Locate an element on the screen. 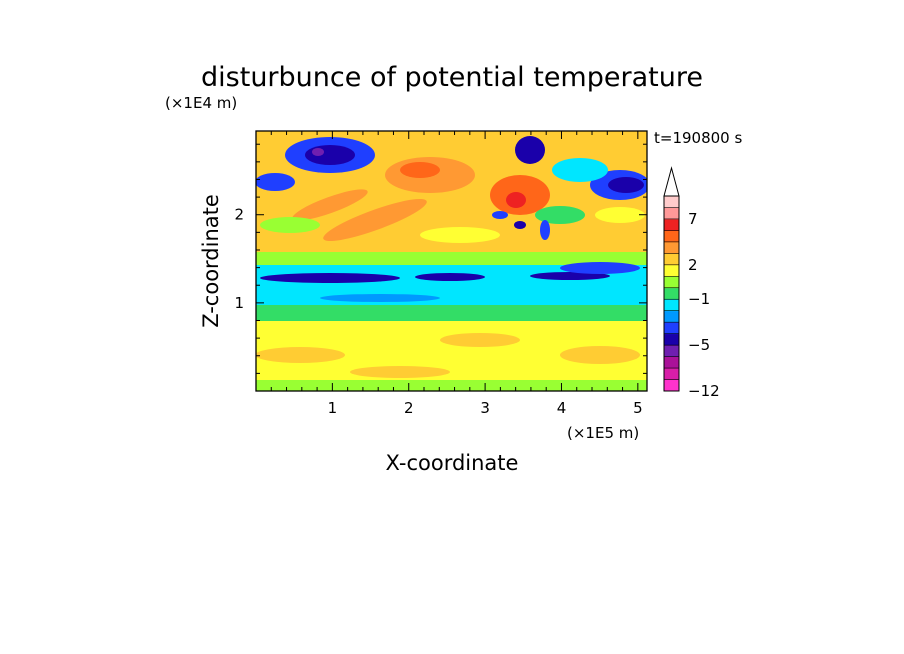  colorbar-label: −1 is located at coordinates (699, 299).